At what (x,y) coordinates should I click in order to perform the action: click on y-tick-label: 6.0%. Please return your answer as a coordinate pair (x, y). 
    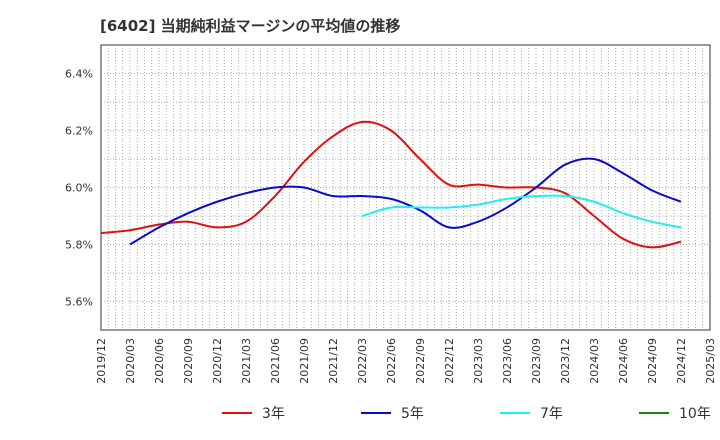
    Looking at the image, I should click on (79, 188).